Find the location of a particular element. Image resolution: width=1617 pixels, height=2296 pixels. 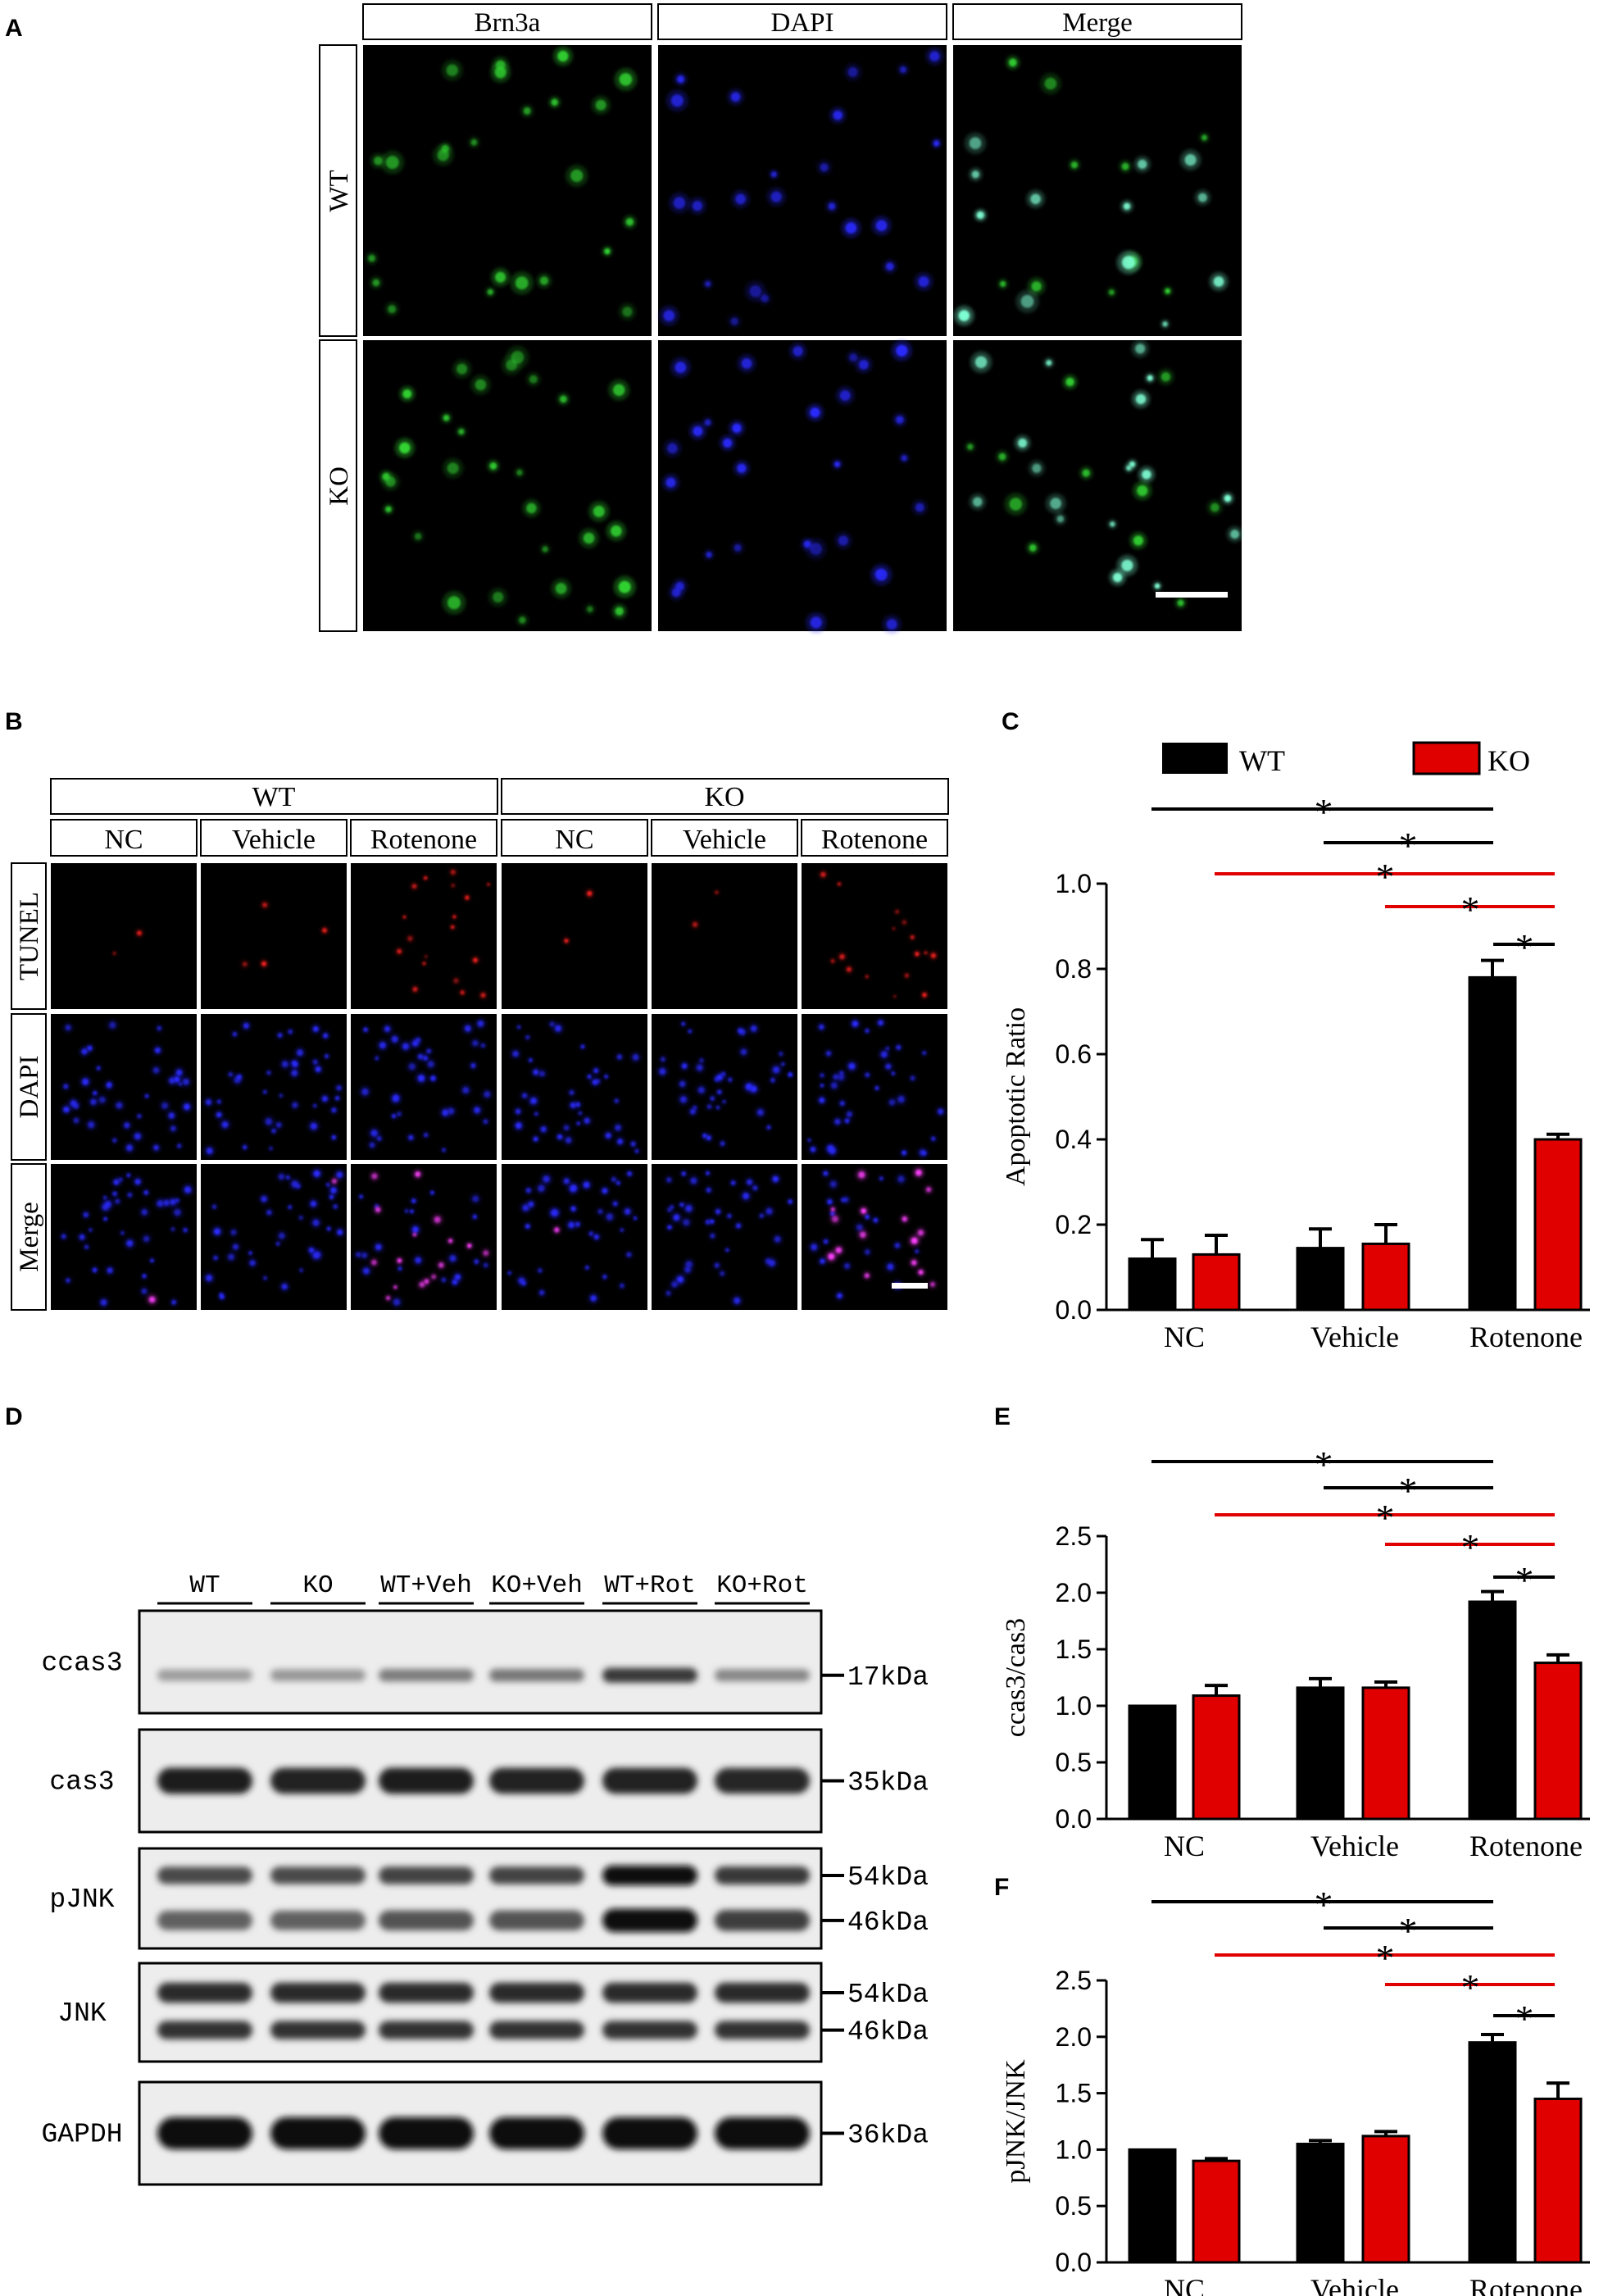

tunel-image-r0-c3-cells is located at coordinates (578, 916).